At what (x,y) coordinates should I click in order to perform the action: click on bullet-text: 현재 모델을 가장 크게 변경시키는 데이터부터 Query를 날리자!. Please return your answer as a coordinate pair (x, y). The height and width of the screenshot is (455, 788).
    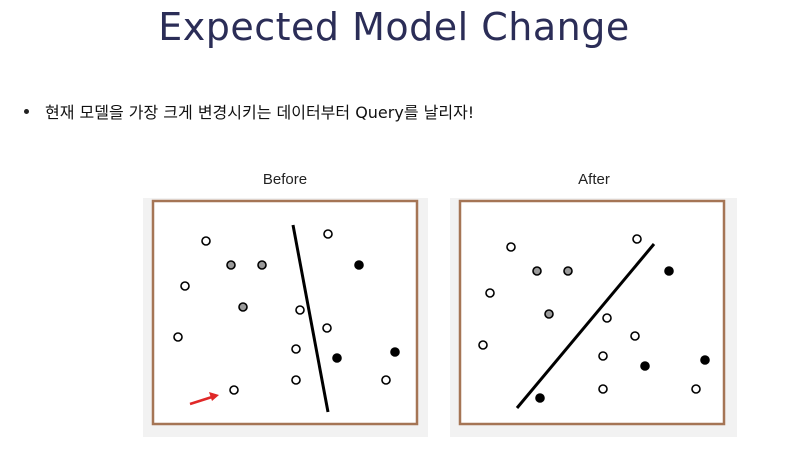
    Looking at the image, I should click on (260, 112).